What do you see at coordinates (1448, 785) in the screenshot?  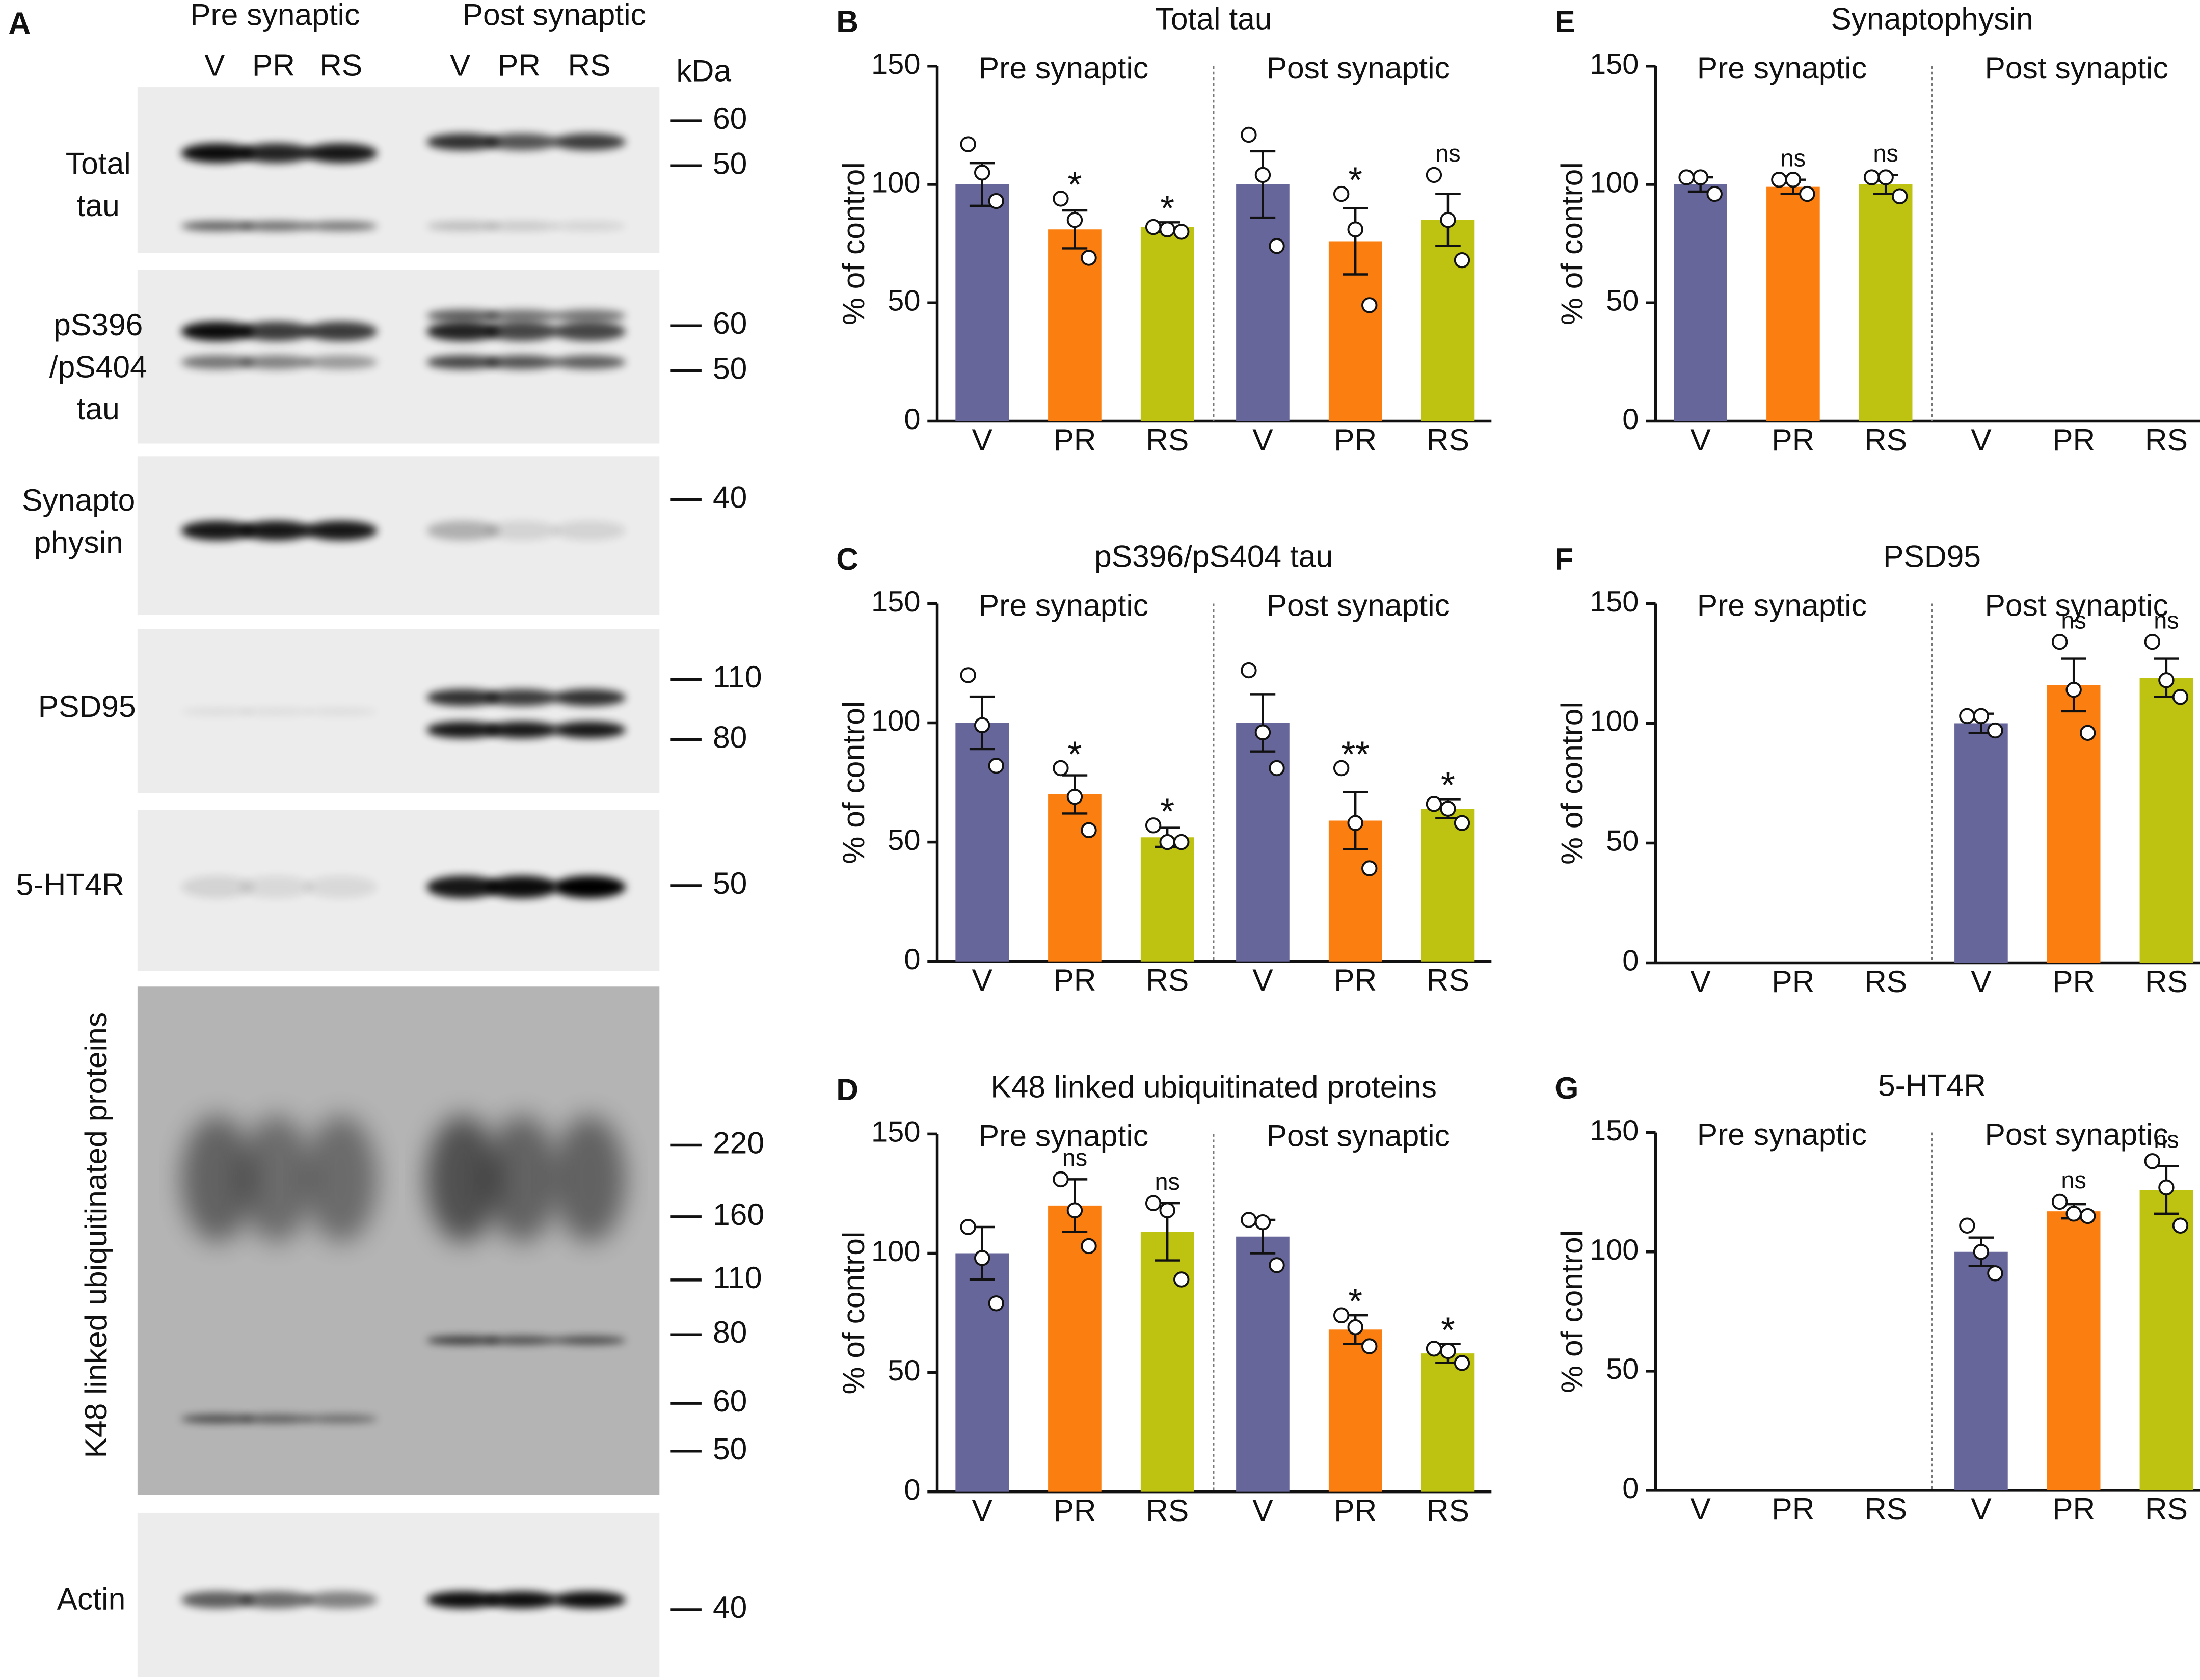 I see `significance-label: *` at bounding box center [1448, 785].